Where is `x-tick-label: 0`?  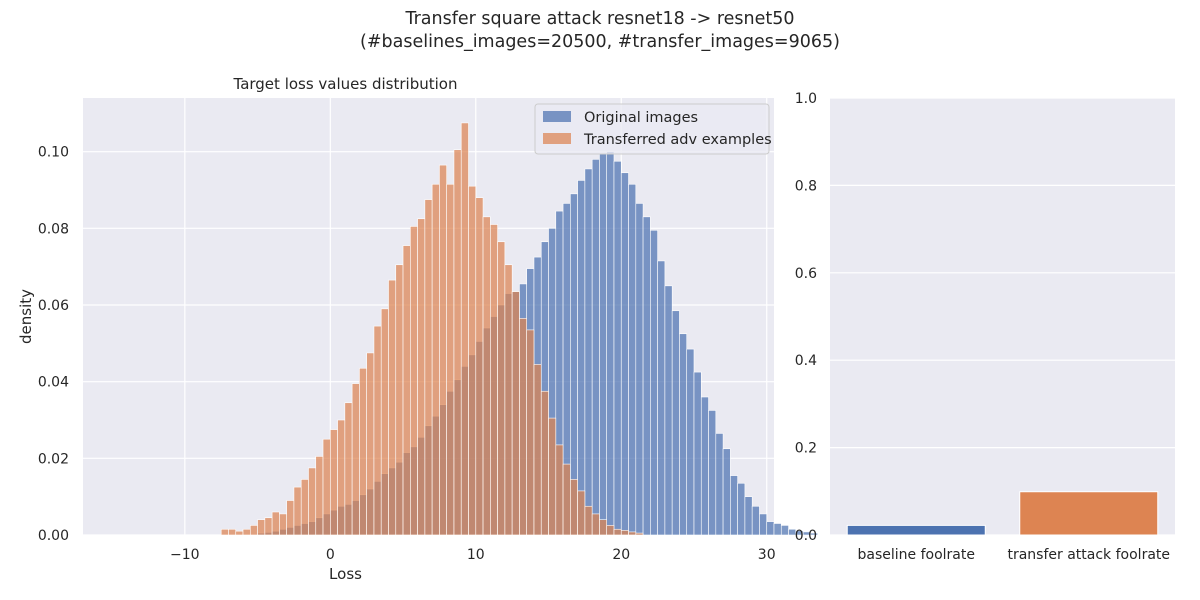
x-tick-label: 0 is located at coordinates (330, 555).